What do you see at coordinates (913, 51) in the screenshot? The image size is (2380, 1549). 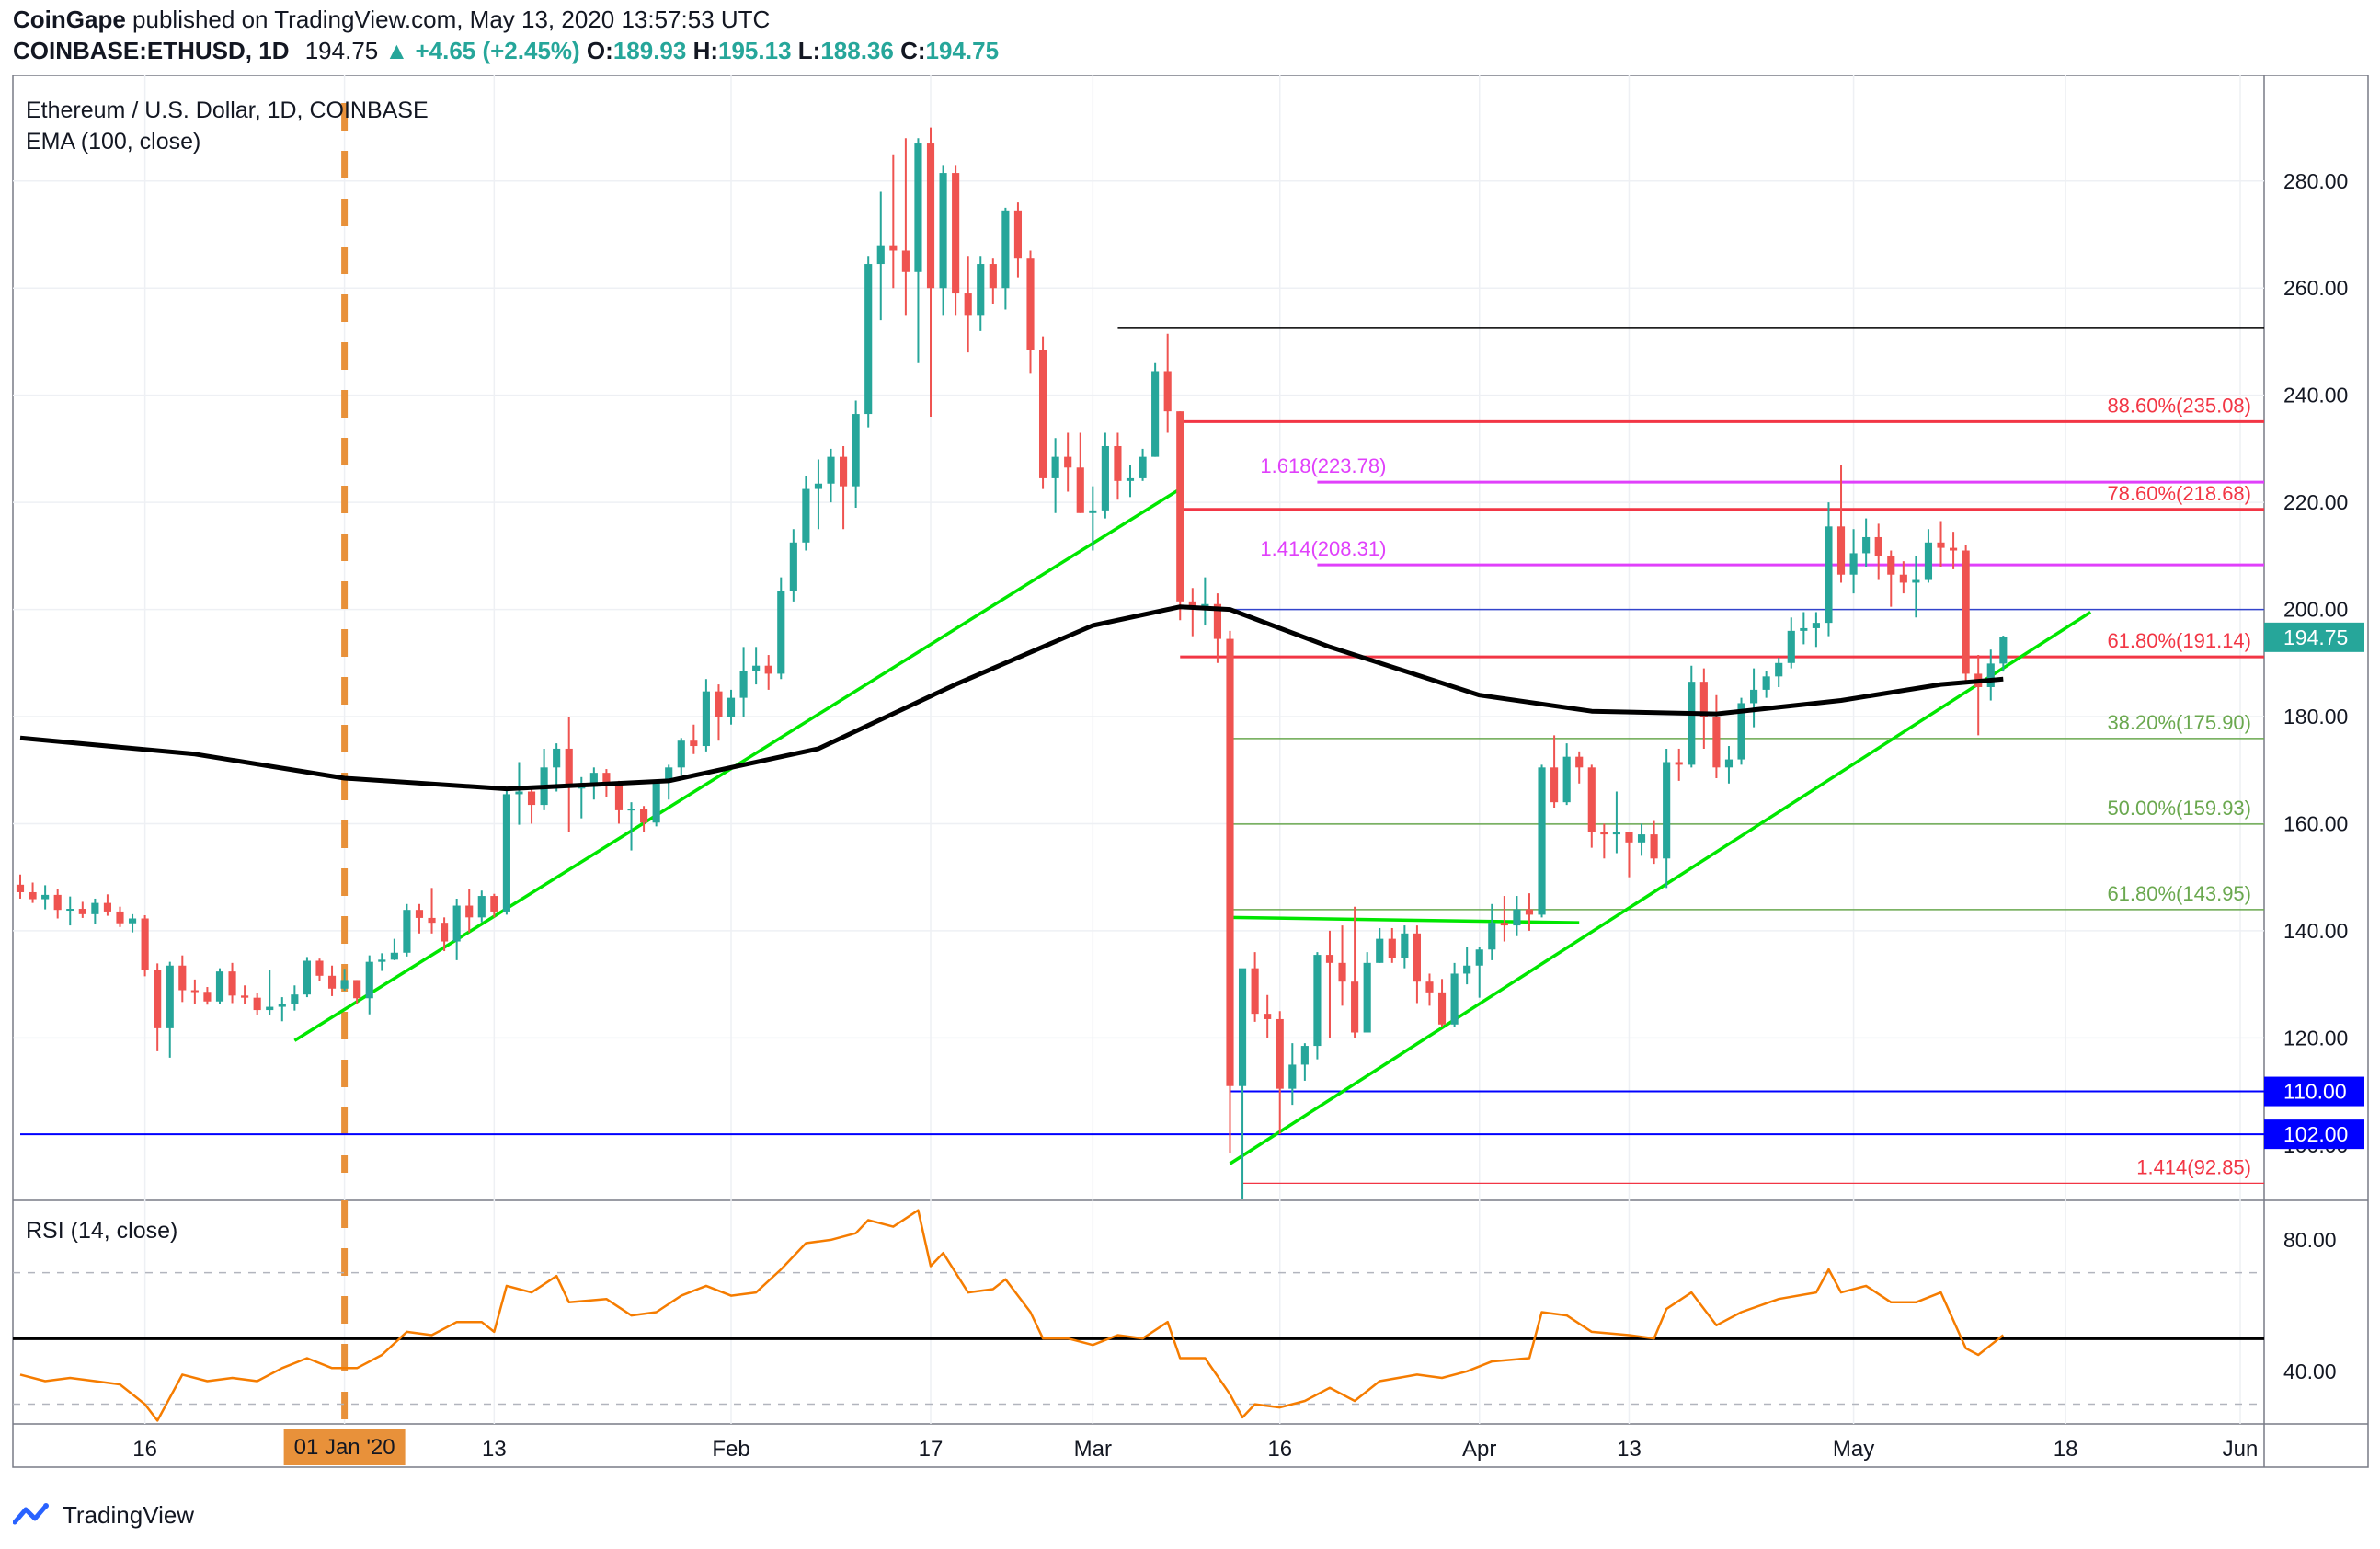 I see `close-label: C:` at bounding box center [913, 51].